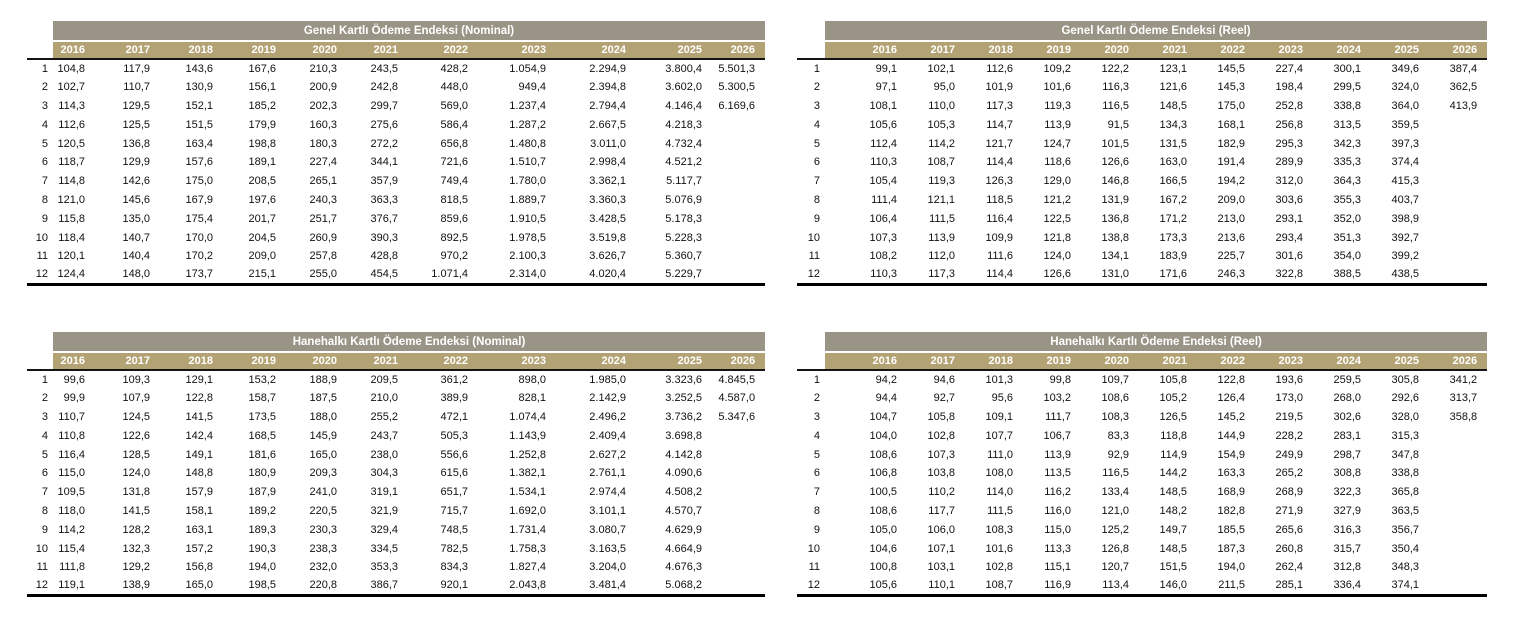  Describe the element at coordinates (1405, 199) in the screenshot. I see `index-value-cell: 403,7` at that location.